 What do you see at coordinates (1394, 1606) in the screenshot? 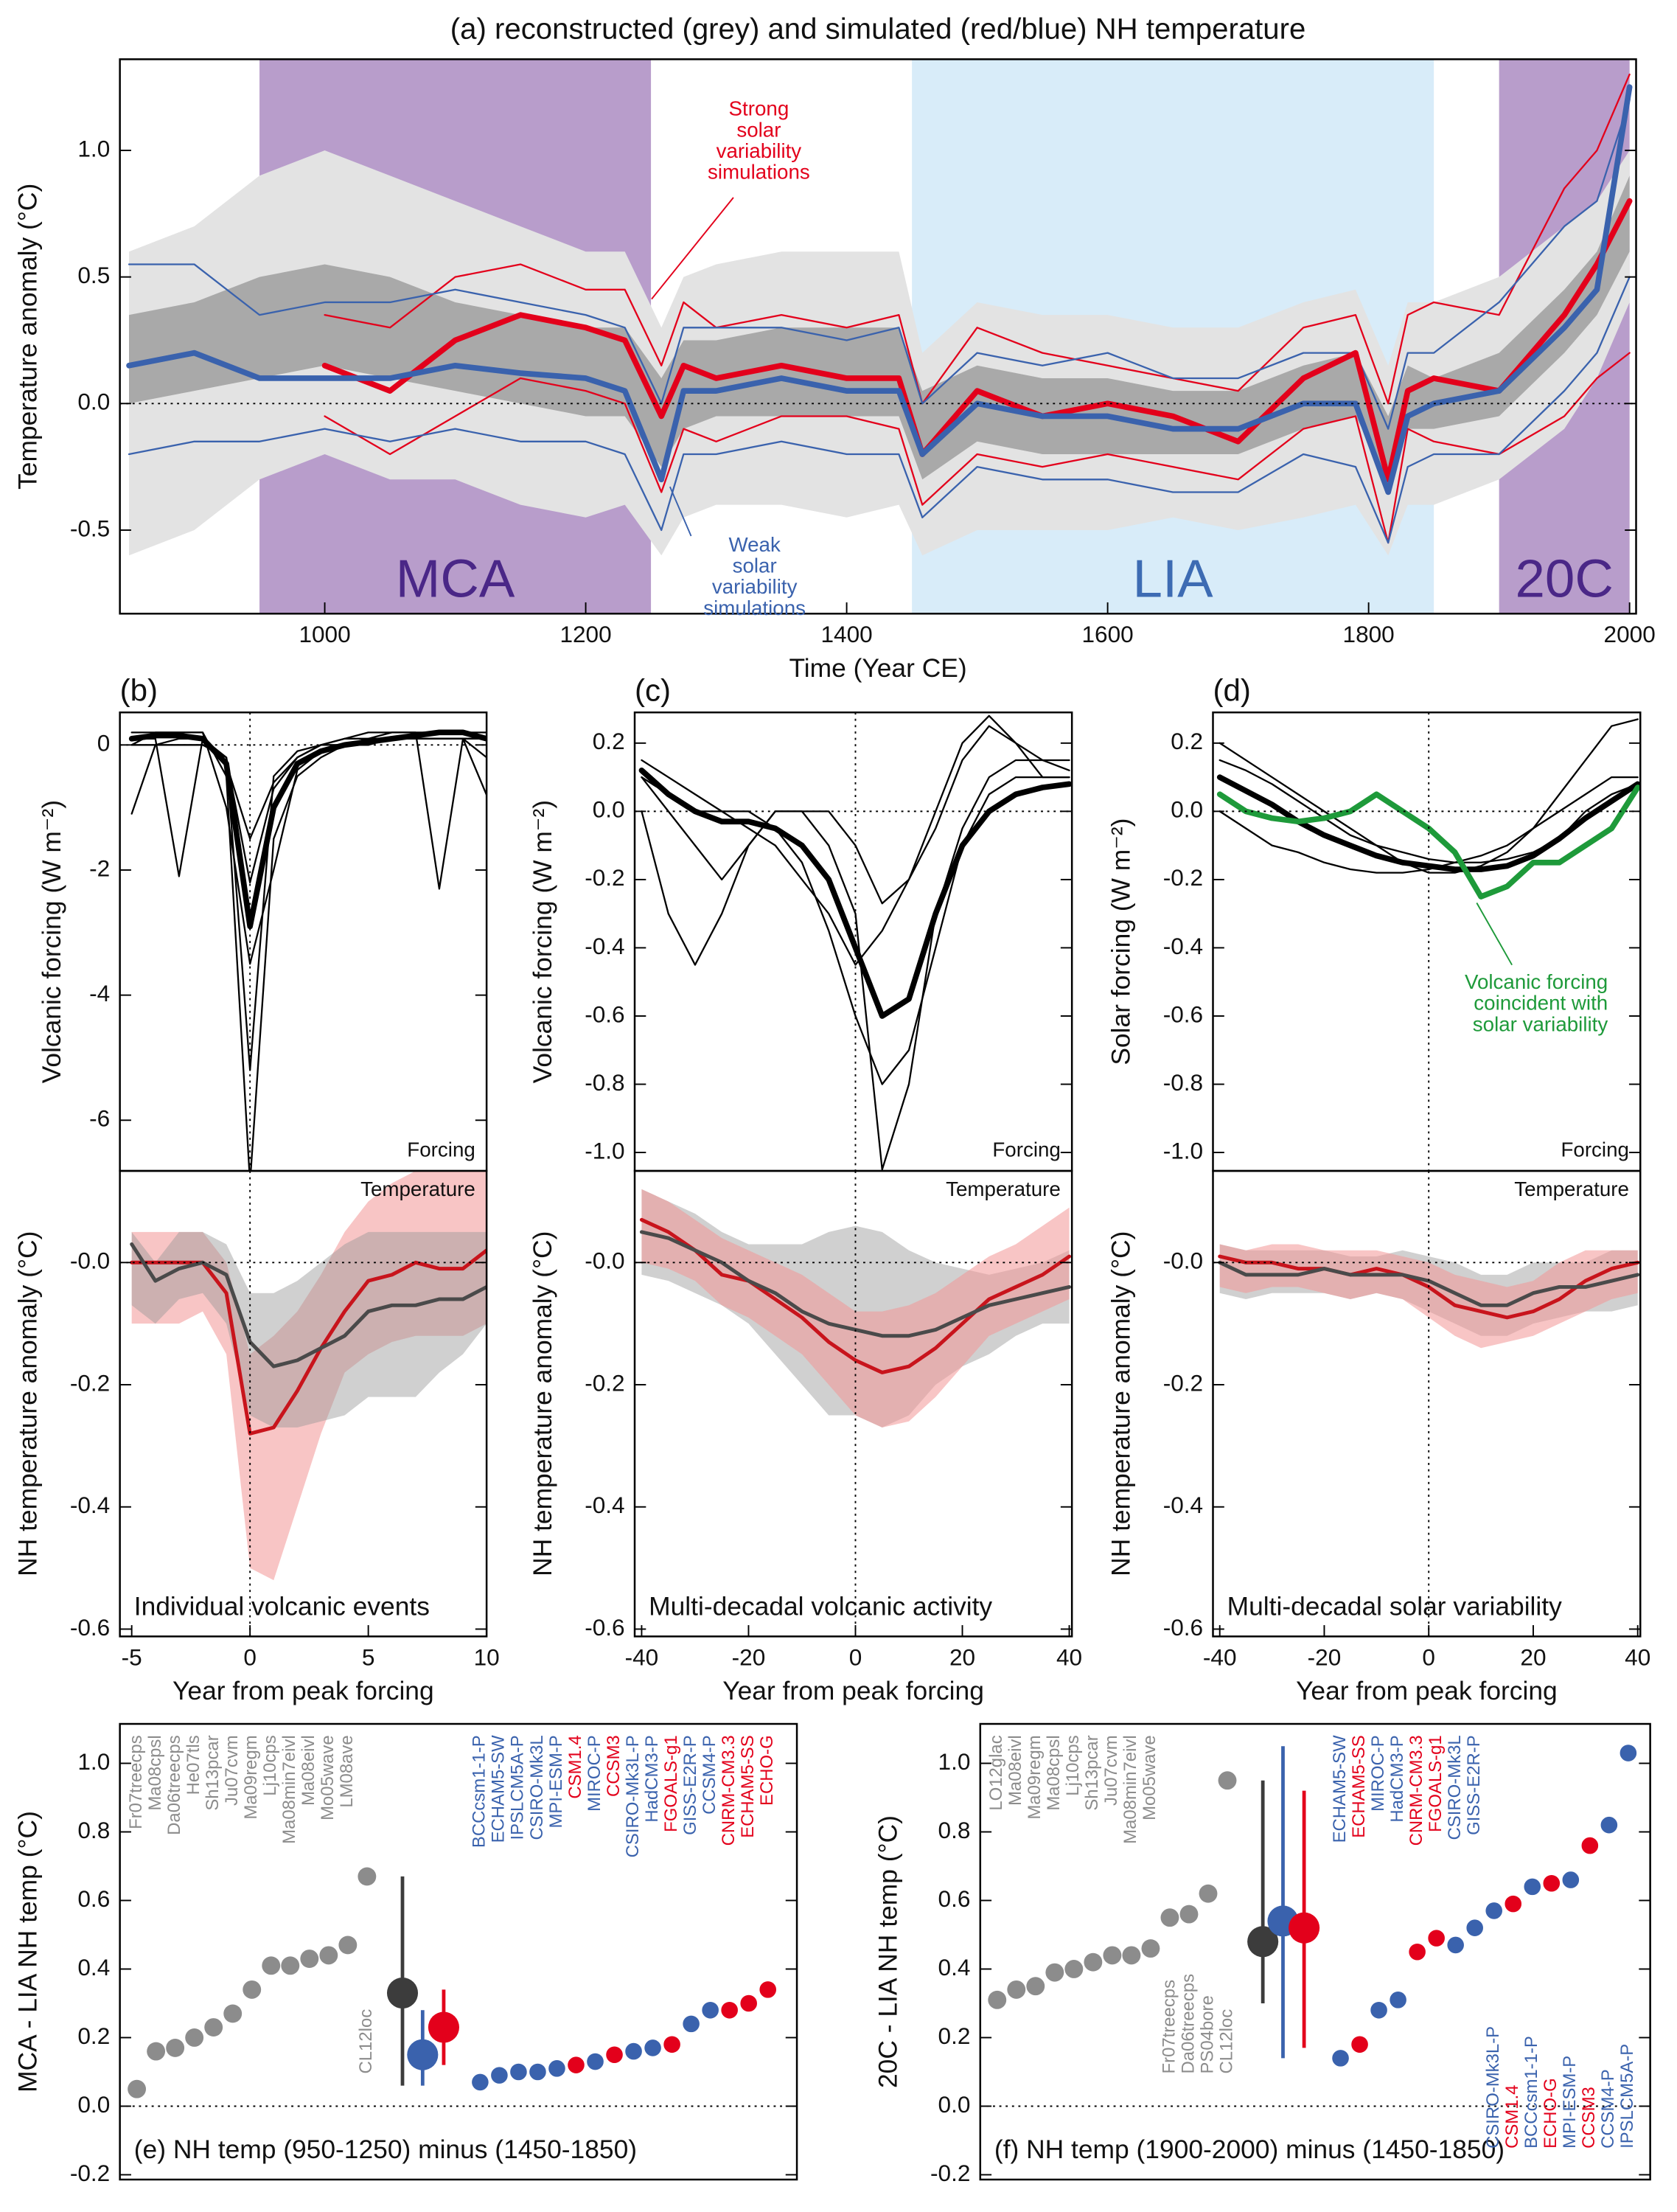
I see `panel-caption: Multi-decadal solar variability` at bounding box center [1394, 1606].